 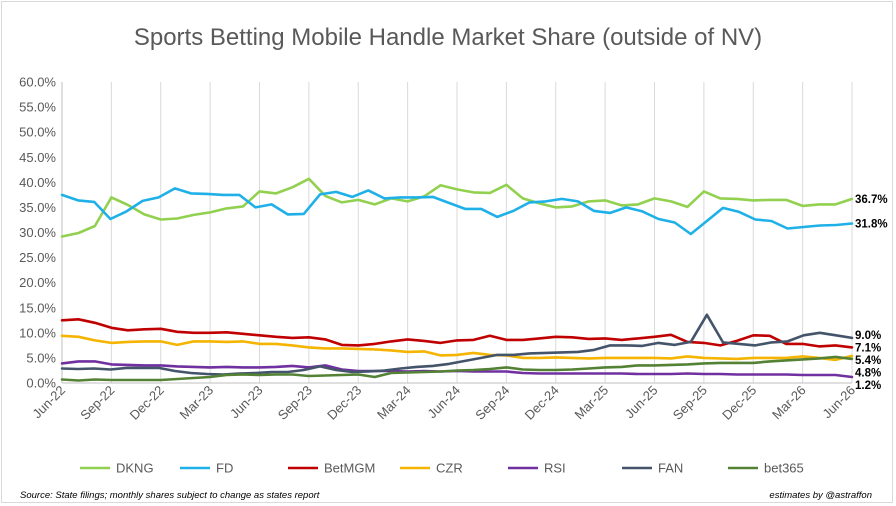 I want to click on y-tick-label: 40.0%, so click(x=37, y=182).